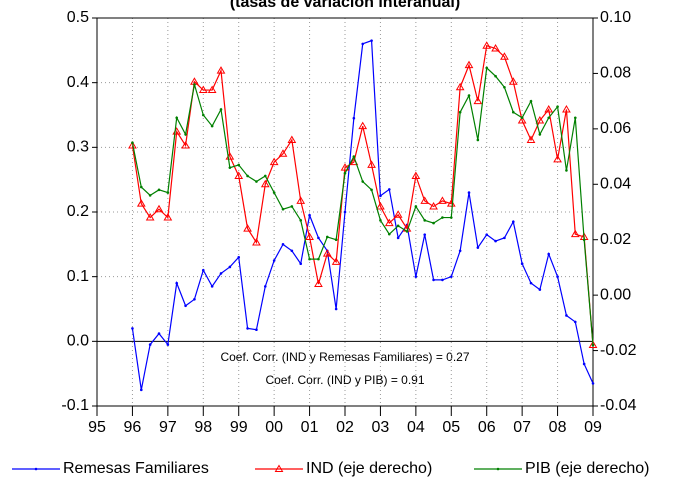 This screenshot has width=693, height=489. What do you see at coordinates (451, 427) in the screenshot?
I see `x-tick-label: 05` at bounding box center [451, 427].